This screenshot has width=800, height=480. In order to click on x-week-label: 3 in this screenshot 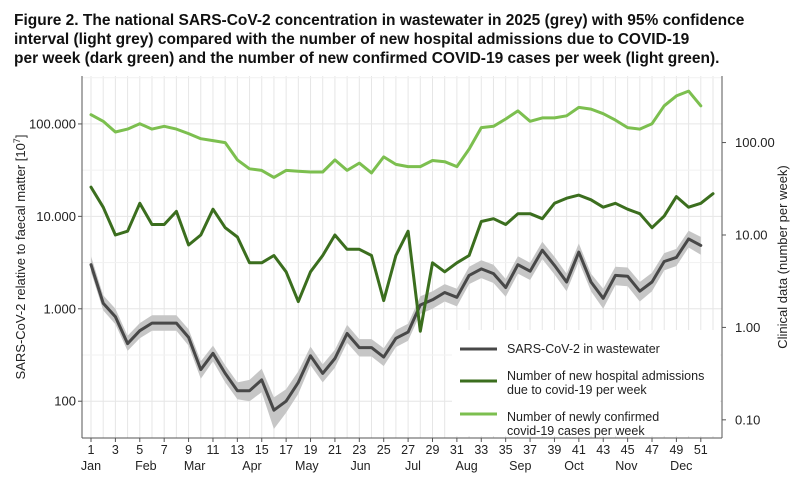, I will do `click(115, 450)`.